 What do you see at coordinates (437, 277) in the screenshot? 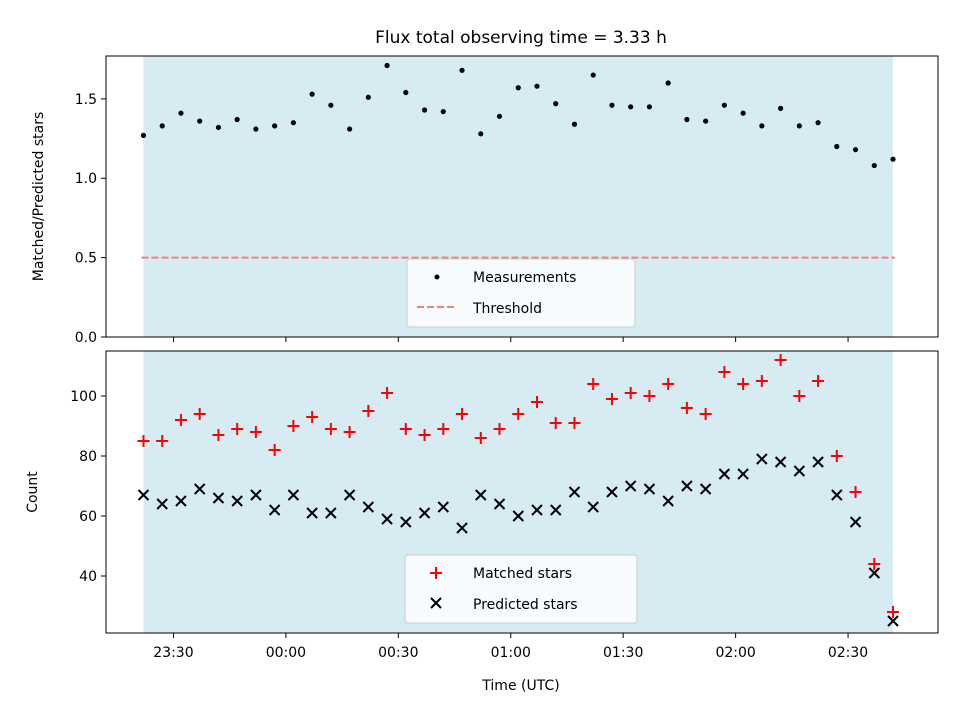
I see `legend-measurements-marker` at bounding box center [437, 277].